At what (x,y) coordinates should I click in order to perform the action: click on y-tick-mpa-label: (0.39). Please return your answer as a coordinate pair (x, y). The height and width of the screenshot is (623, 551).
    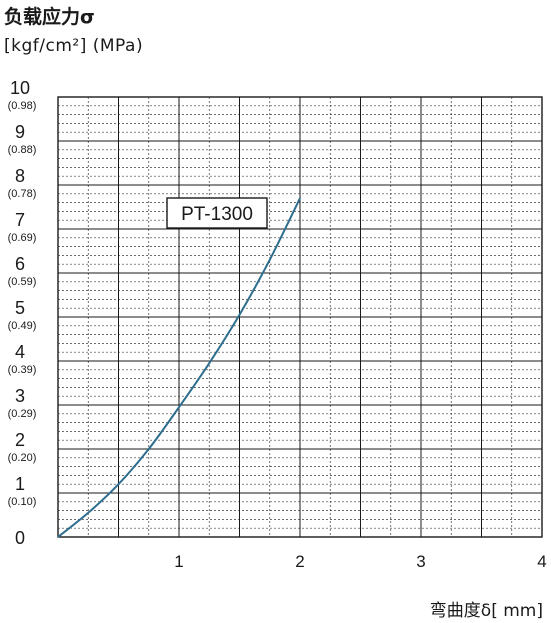
    Looking at the image, I should click on (22, 370).